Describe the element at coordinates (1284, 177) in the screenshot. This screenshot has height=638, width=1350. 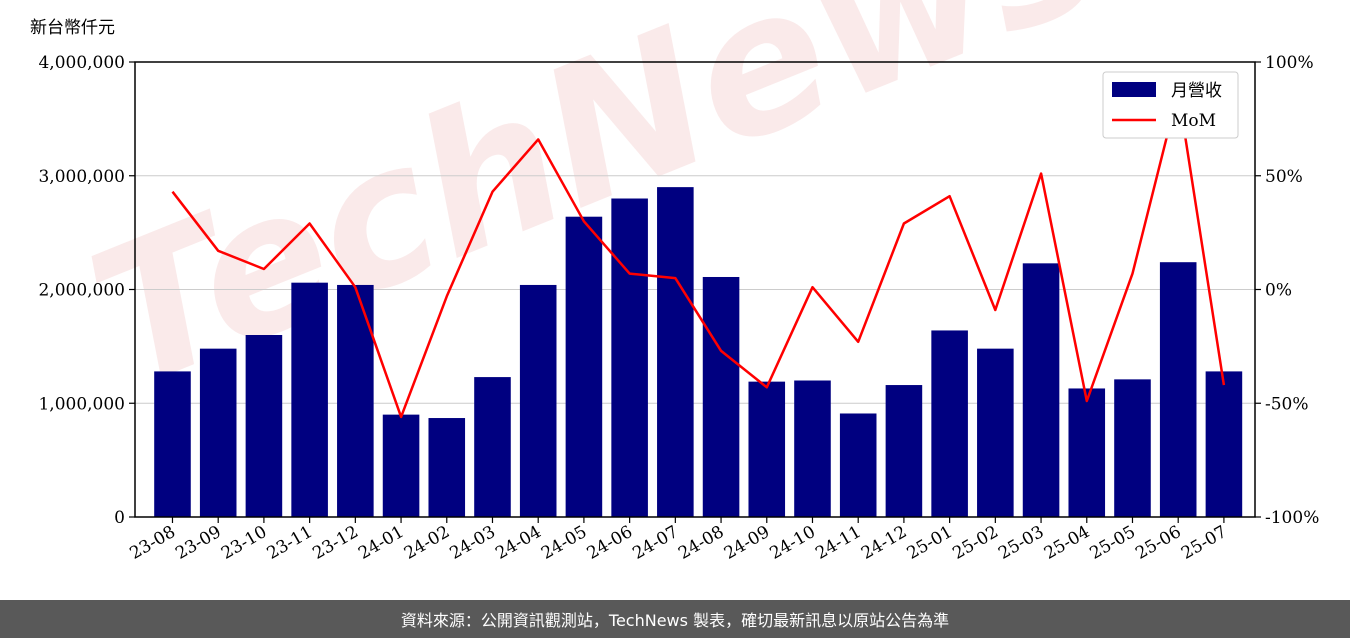
I see `right-tick-label: 50%` at that location.